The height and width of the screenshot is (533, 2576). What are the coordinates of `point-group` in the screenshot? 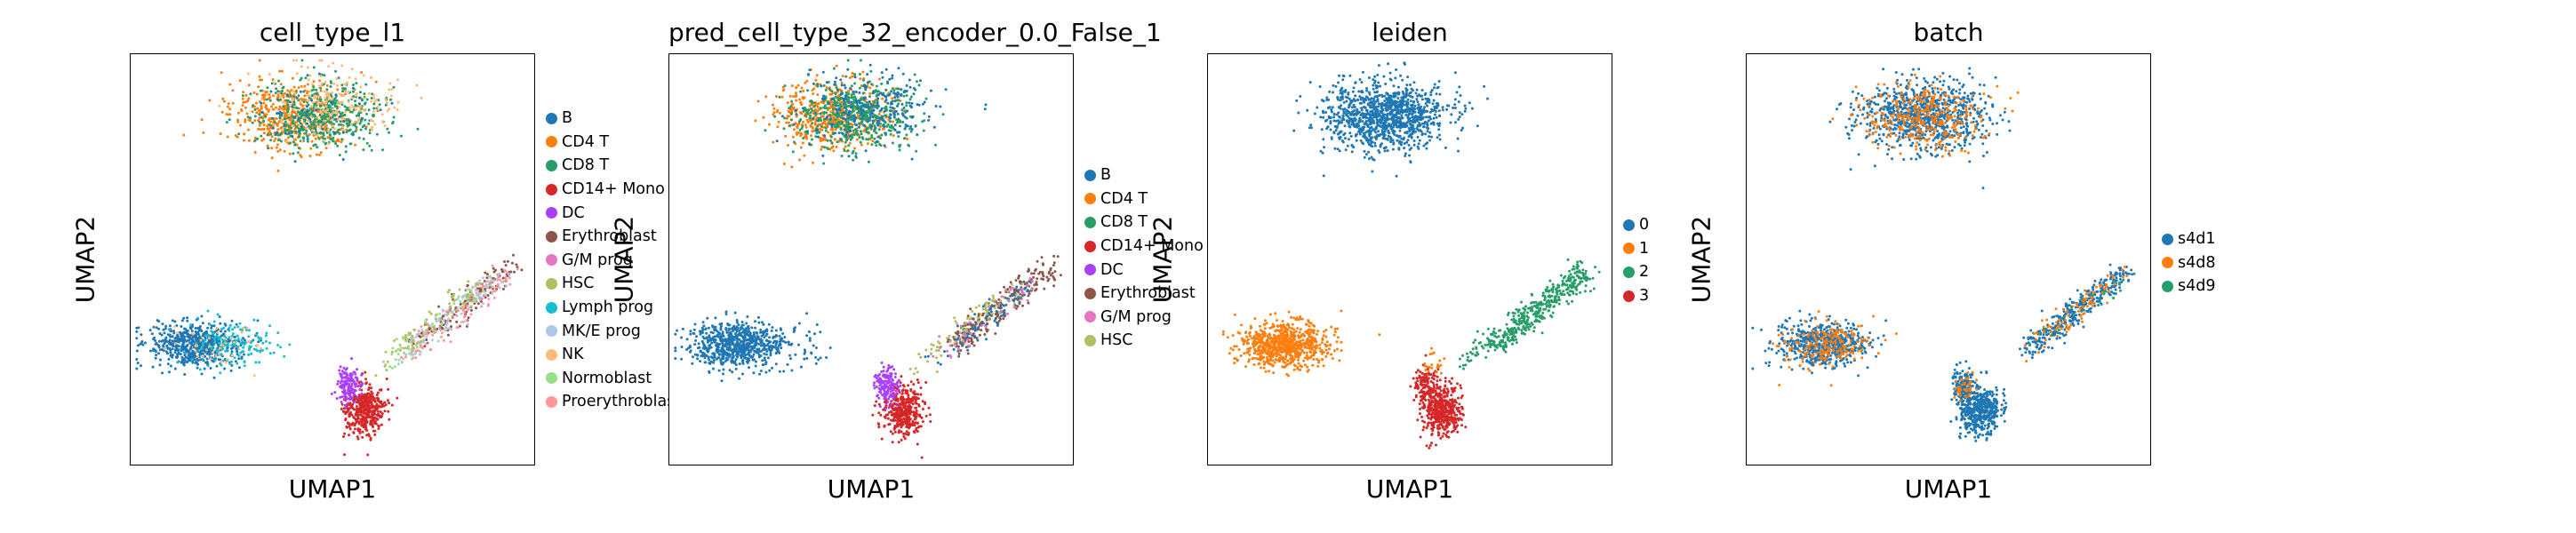 It's located at (347, 383).